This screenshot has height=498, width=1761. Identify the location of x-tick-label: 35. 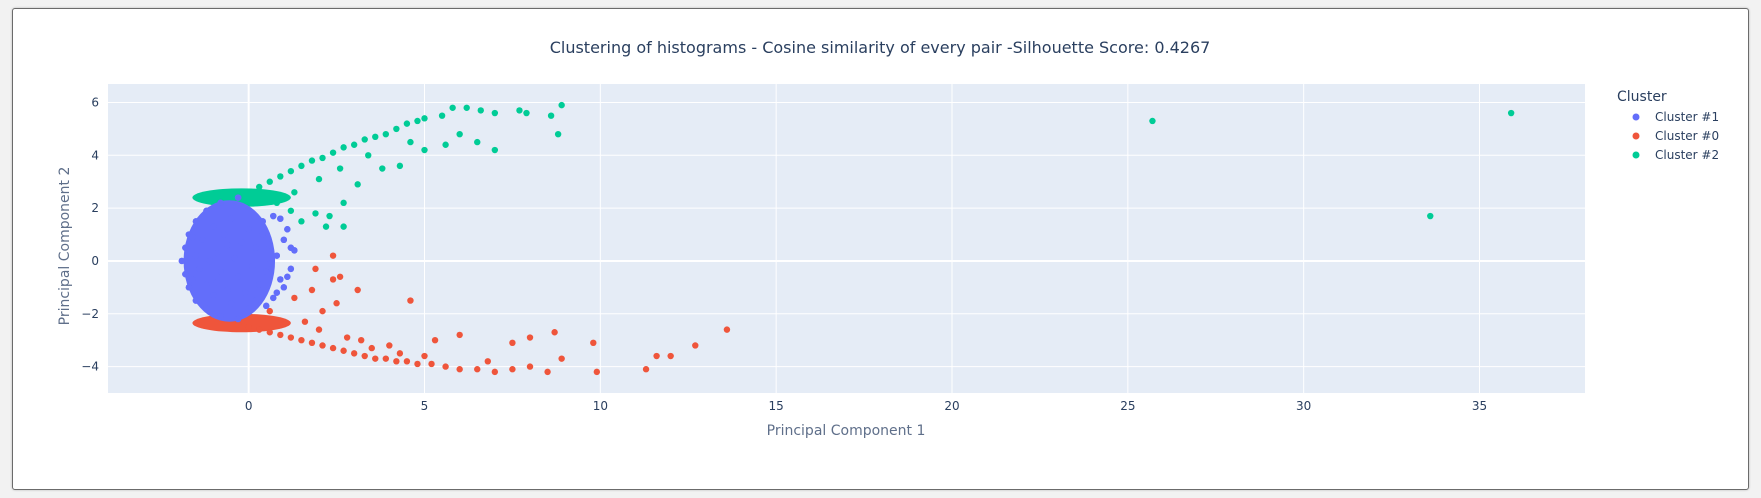
(1479, 406).